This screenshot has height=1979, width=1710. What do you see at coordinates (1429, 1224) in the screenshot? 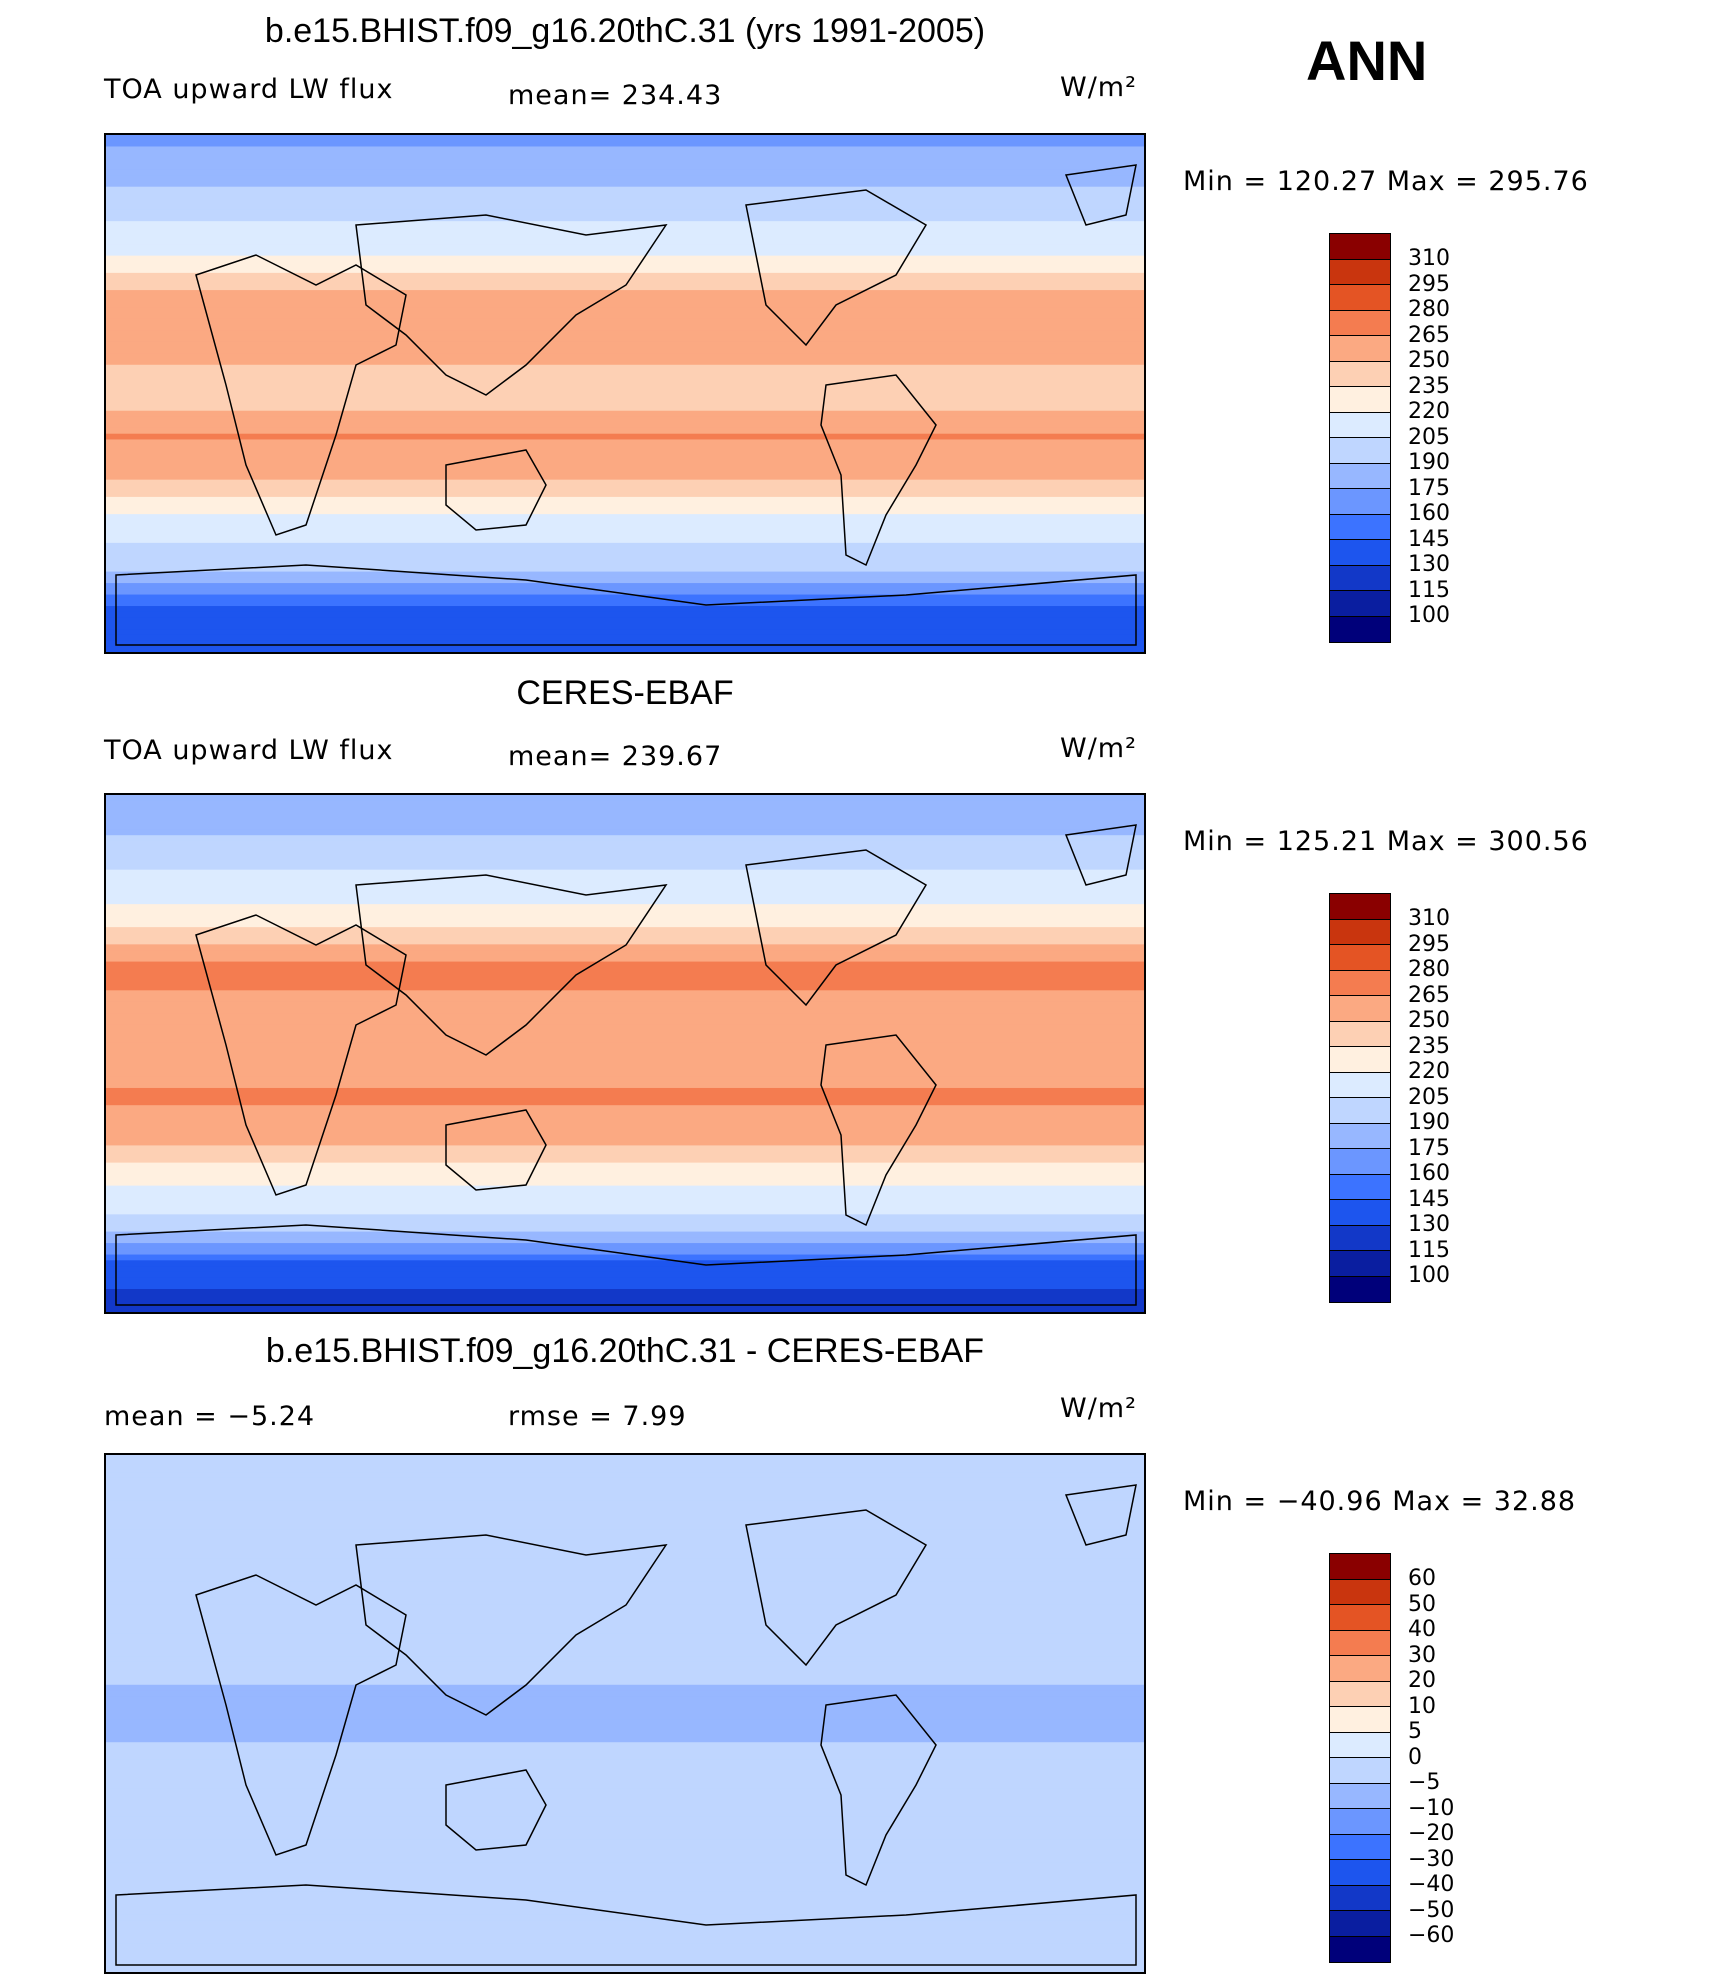
I see `colorbar-tick-label: 130` at bounding box center [1429, 1224].